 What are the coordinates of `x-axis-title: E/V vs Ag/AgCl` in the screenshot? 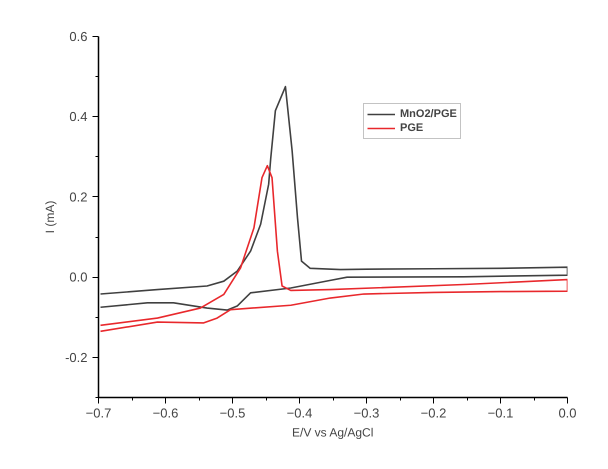 It's located at (333, 433).